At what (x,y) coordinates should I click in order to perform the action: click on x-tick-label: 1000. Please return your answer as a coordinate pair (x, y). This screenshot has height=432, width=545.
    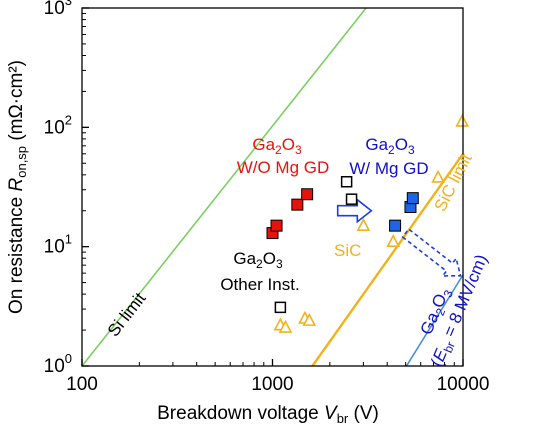
    Looking at the image, I should click on (272, 384).